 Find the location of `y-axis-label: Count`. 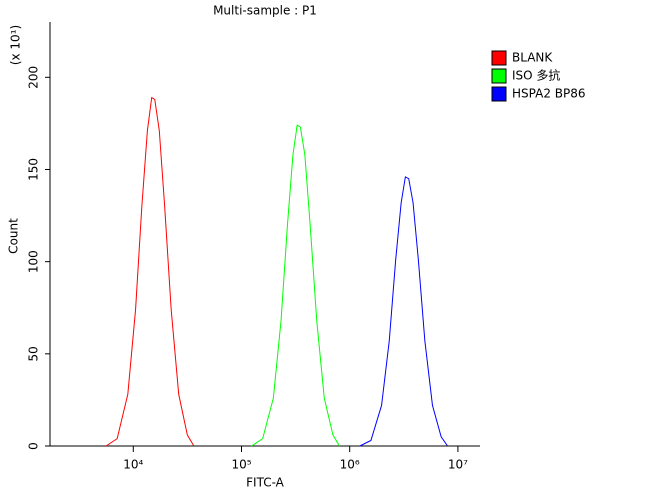

y-axis-label: Count is located at coordinates (14, 236).